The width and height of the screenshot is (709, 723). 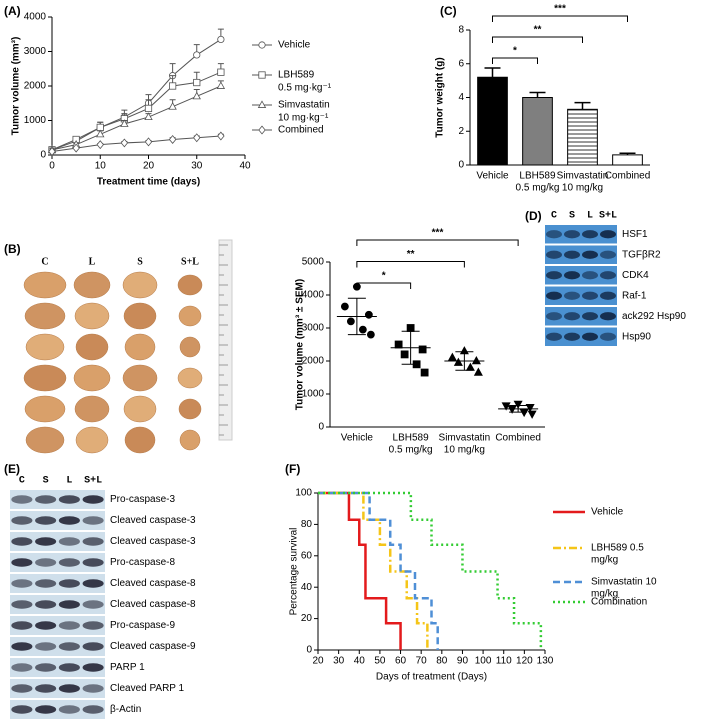 What do you see at coordinates (318, 661) in the screenshot?
I see `x-tick-label: 20` at bounding box center [318, 661].